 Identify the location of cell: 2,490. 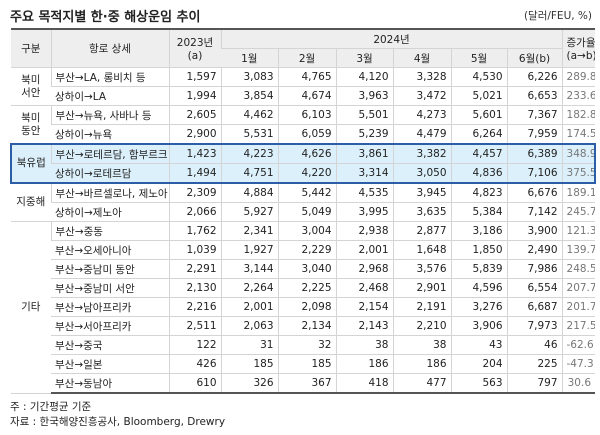
(534, 250).